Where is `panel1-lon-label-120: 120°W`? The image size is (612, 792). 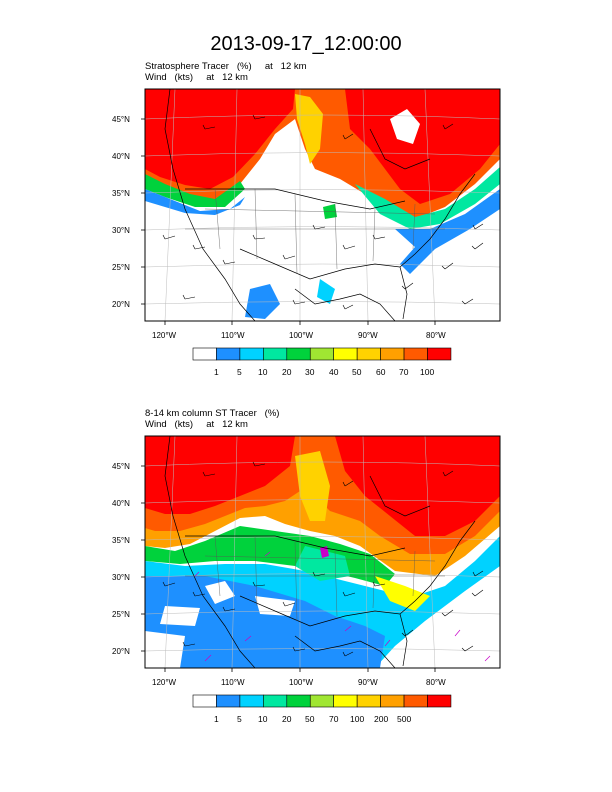
panel1-lon-label-120: 120°W is located at coordinates (164, 335).